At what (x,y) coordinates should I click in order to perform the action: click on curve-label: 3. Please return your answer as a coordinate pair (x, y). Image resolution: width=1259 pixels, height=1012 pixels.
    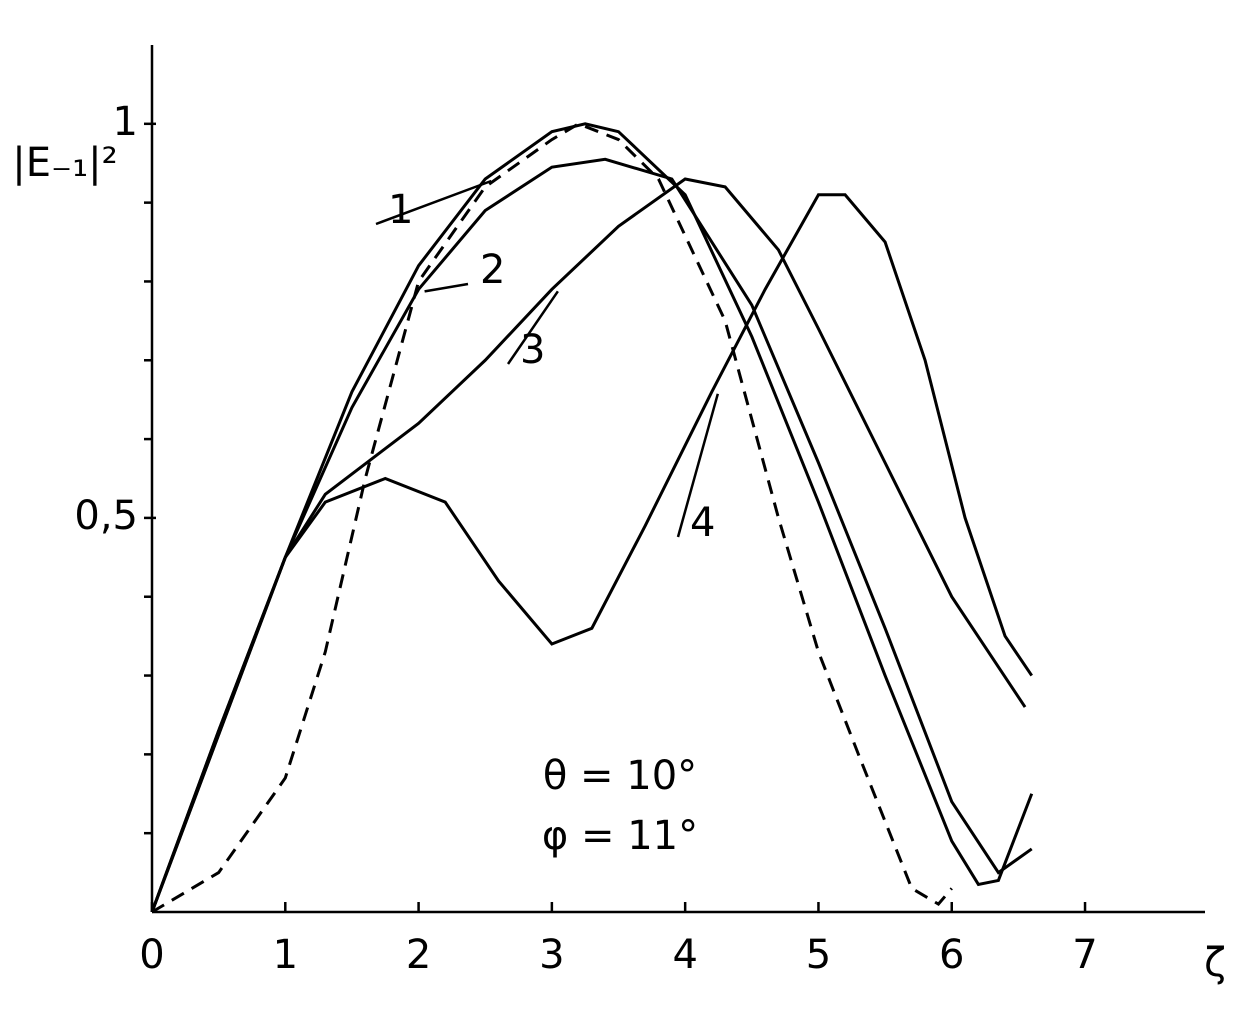
    Looking at the image, I should click on (532, 350).